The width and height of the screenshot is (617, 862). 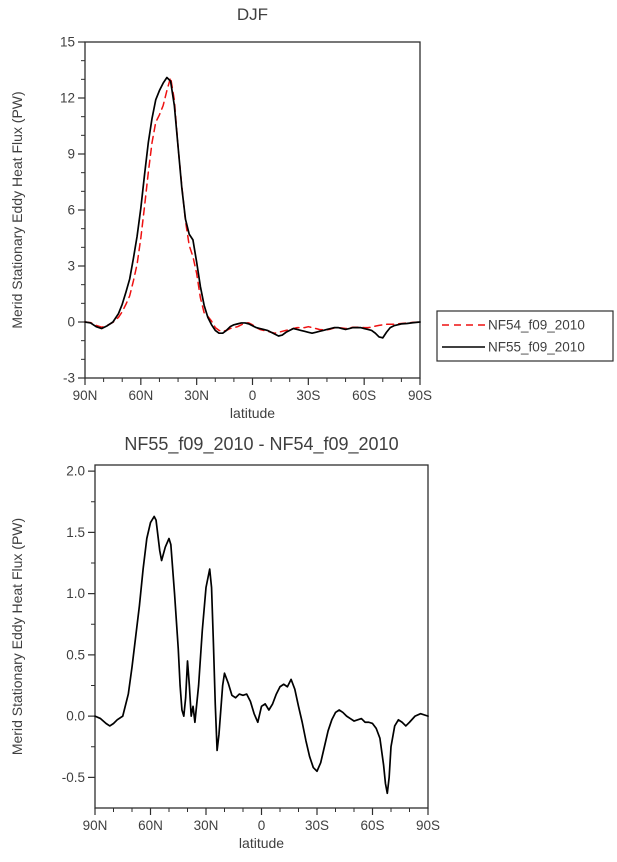 What do you see at coordinates (67, 98) in the screenshot?
I see `y-tick-label: 12` at bounding box center [67, 98].